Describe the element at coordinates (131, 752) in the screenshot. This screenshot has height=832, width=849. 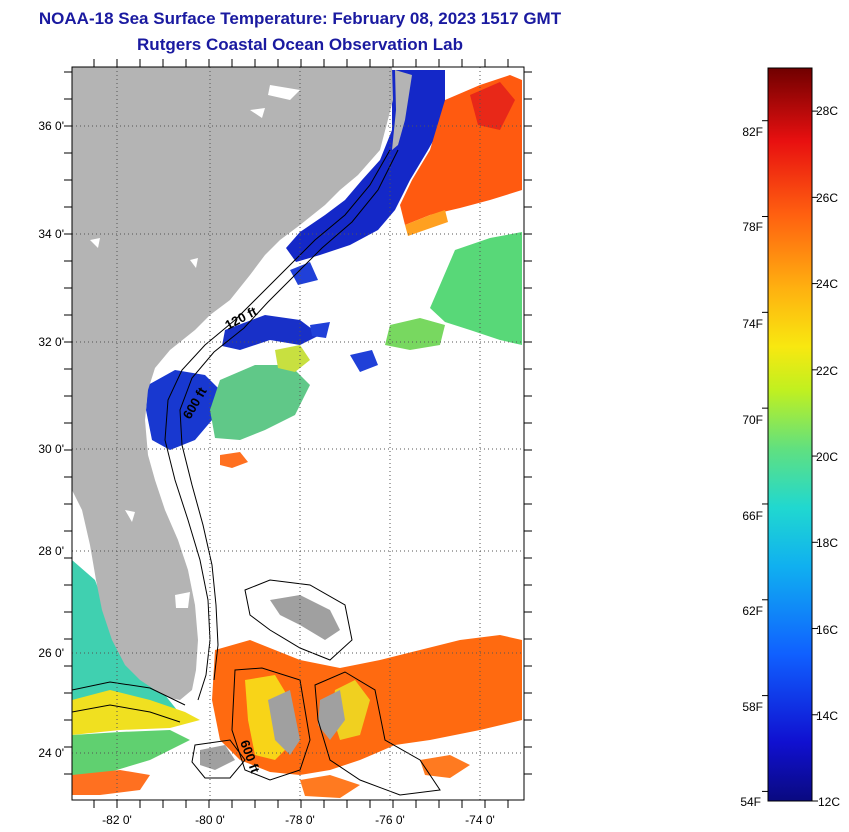
I see `gulf-south` at that location.